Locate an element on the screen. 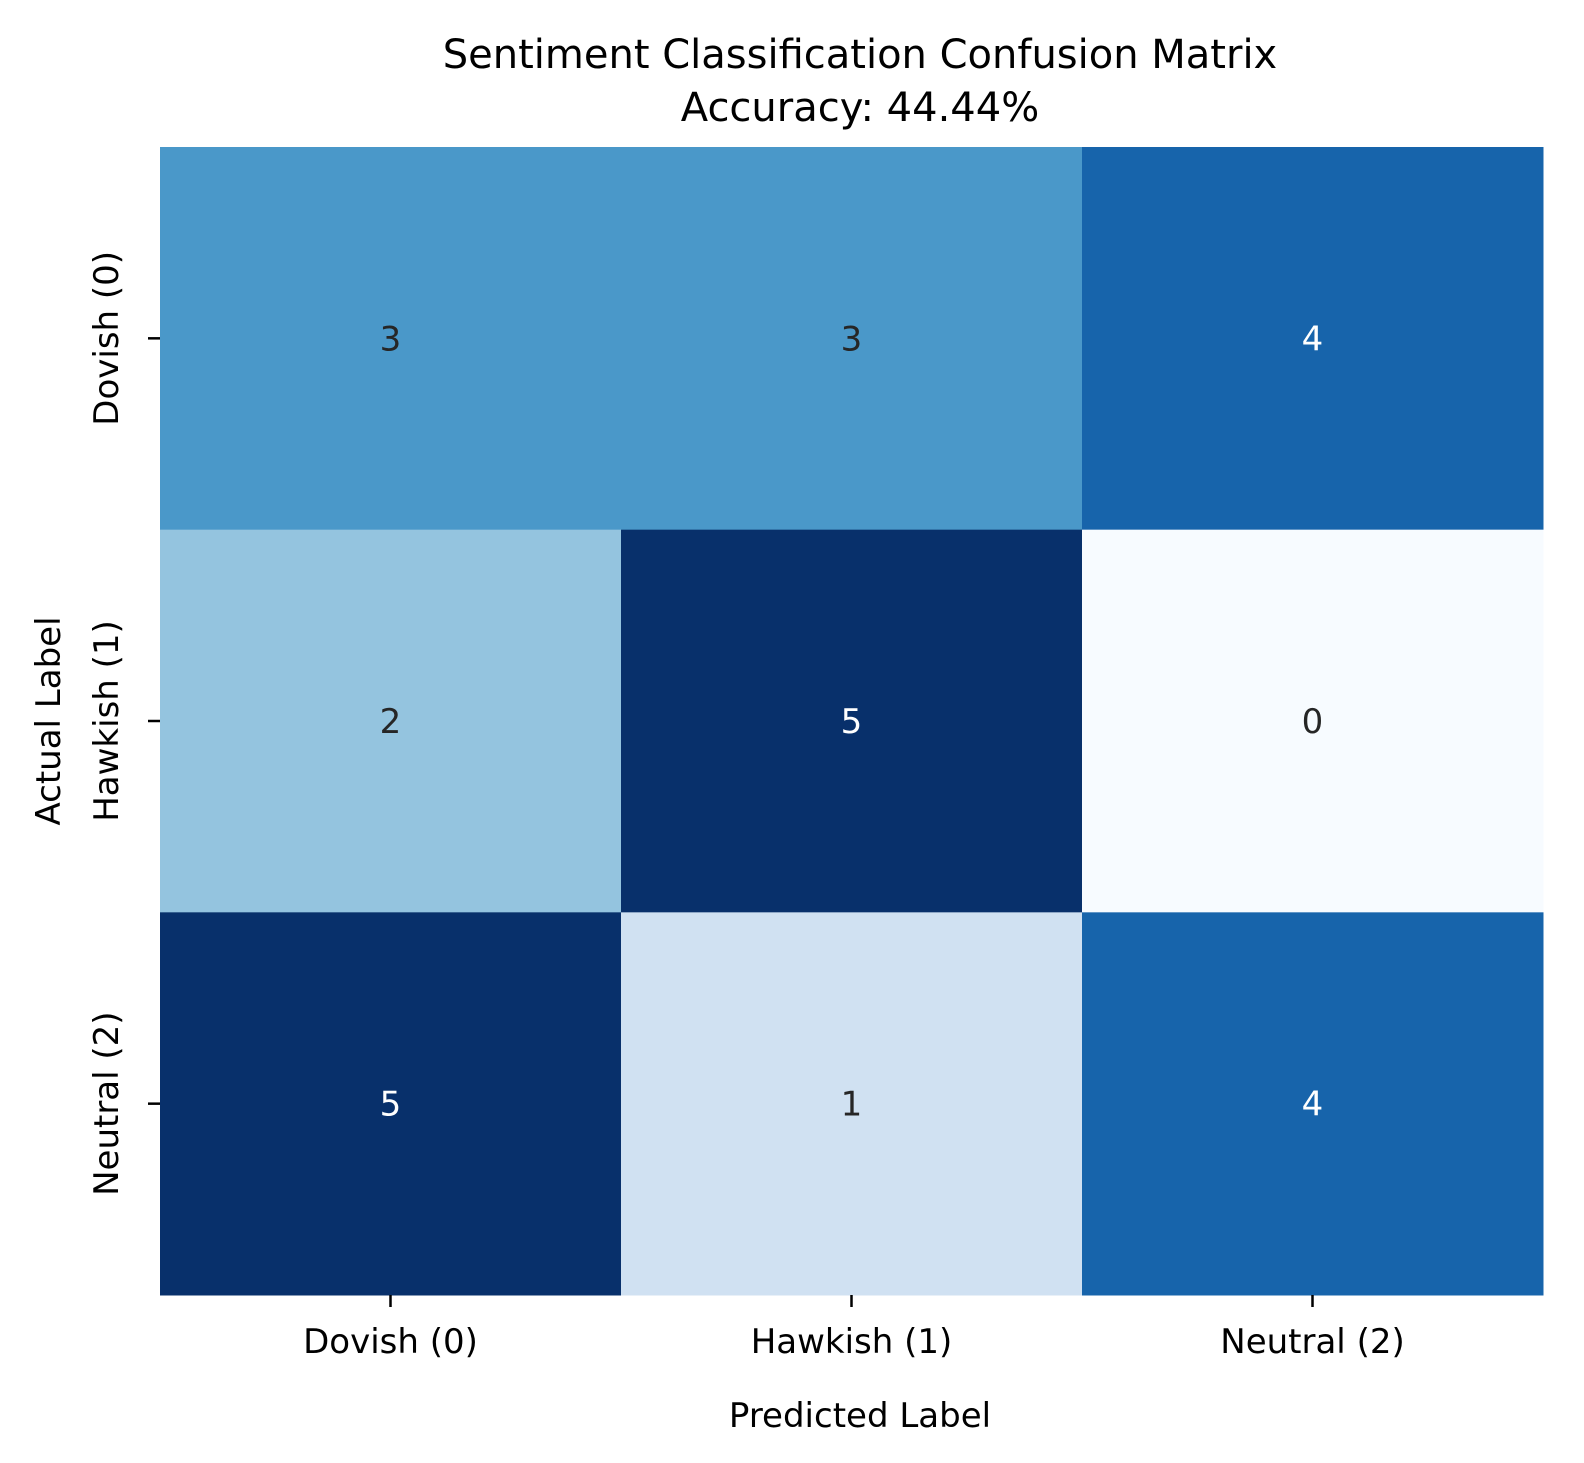  heatmap-cell-r0-c0 is located at coordinates (391, 339).